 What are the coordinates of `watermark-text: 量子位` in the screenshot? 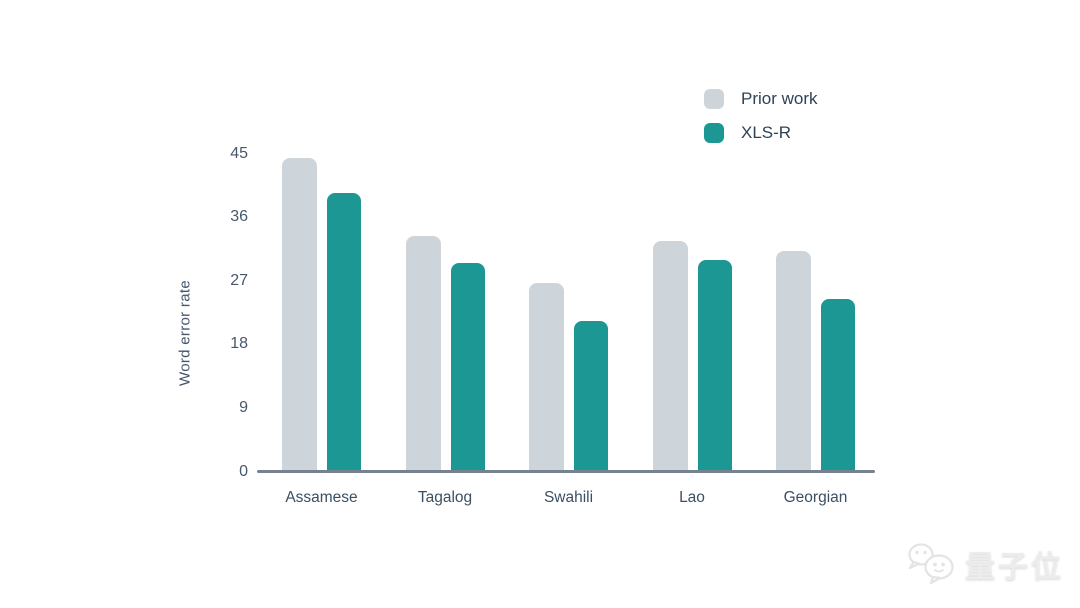 It's located at (1014, 567).